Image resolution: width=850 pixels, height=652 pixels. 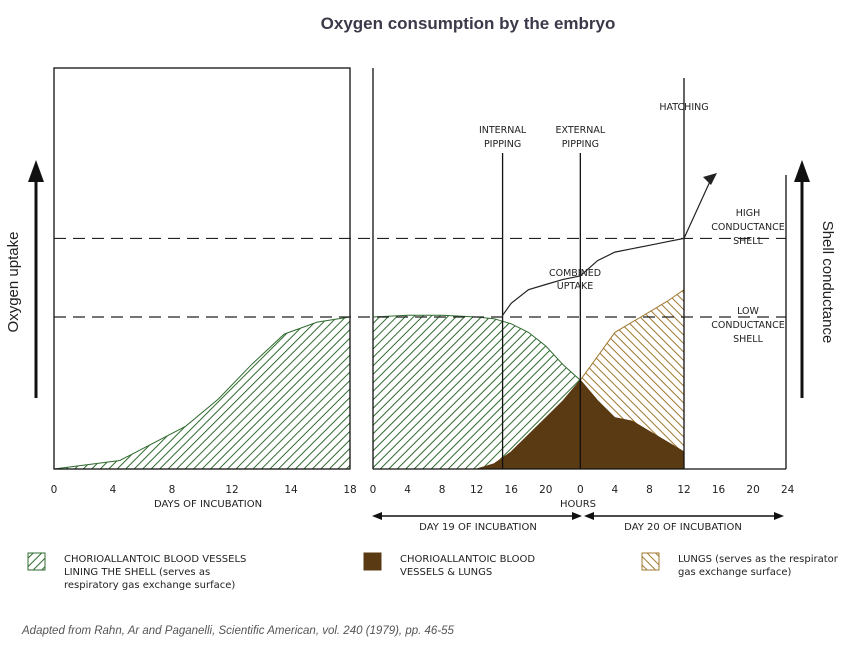 What do you see at coordinates (231, 490) in the screenshot?
I see `day-tick-label: 12` at bounding box center [231, 490].